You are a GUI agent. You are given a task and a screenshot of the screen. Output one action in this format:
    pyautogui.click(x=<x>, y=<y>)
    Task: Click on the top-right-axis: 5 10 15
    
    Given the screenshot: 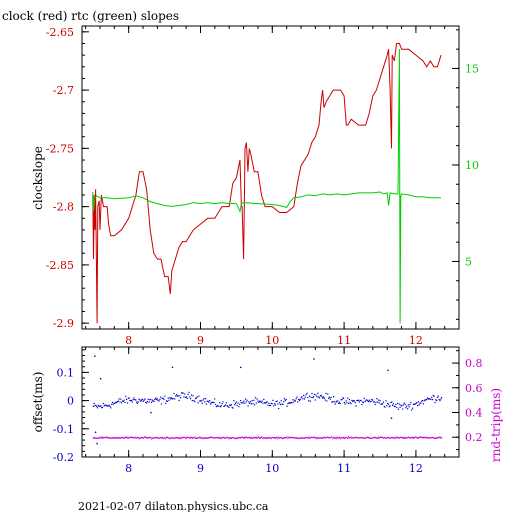 What is the action you would take?
    pyautogui.click(x=465, y=174)
    